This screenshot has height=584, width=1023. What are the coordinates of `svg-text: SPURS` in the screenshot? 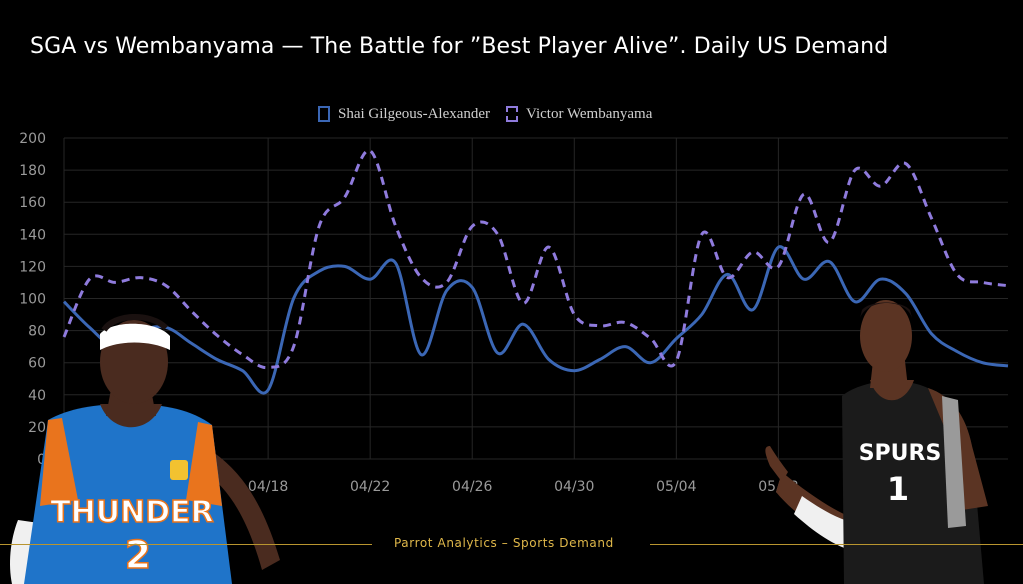 It's located at (900, 453).